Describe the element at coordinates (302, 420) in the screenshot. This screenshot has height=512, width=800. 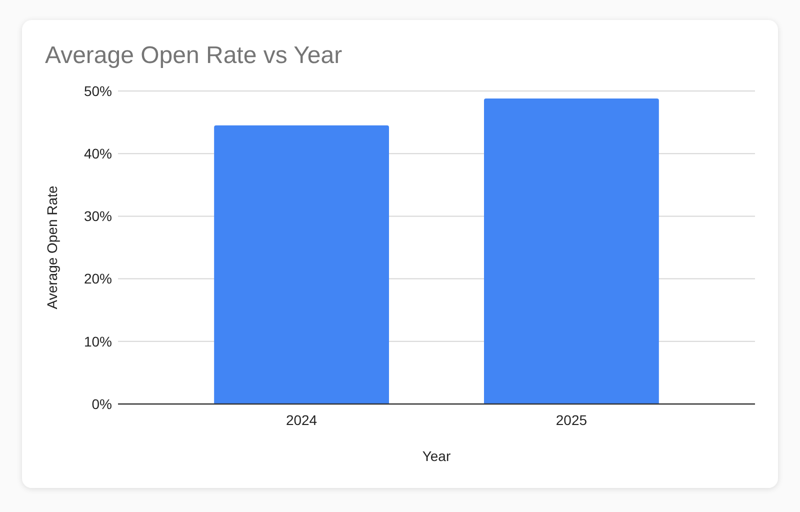
I see `x-tick-label: 2024` at that location.